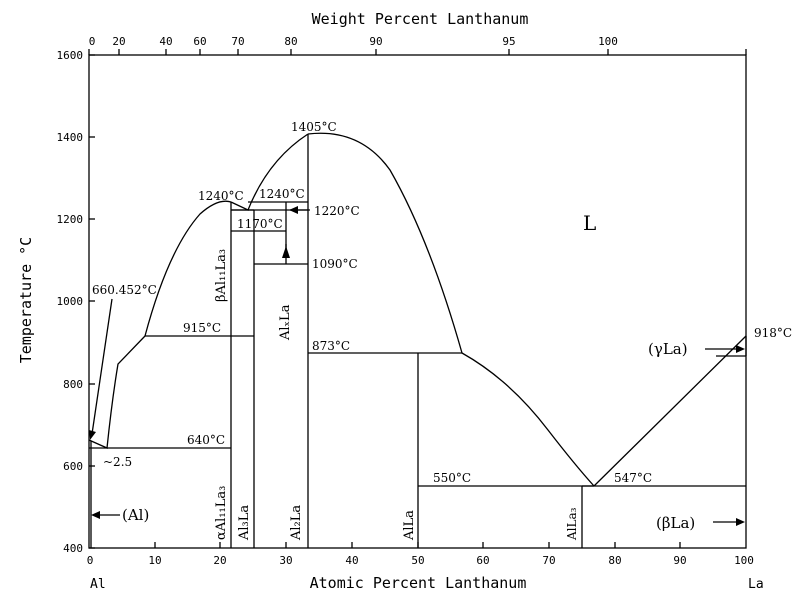 The height and width of the screenshot is (603, 800). I want to click on phase-label-liquid: L, so click(589, 223).